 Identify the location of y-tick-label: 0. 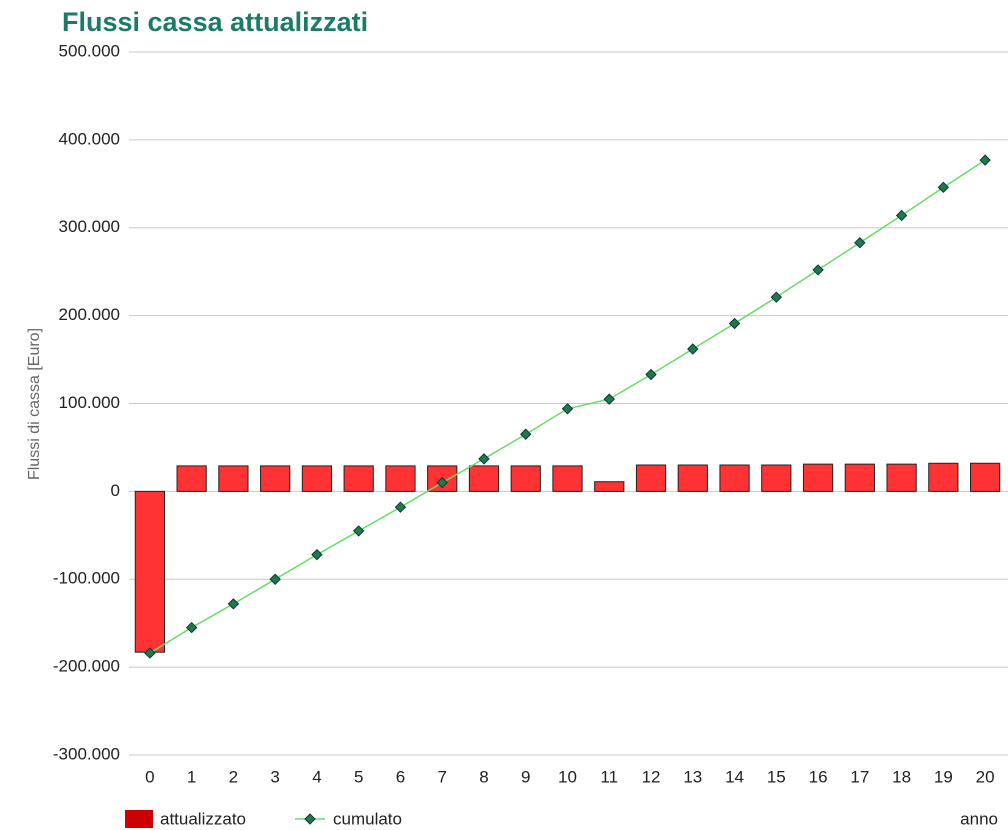
(115, 490).